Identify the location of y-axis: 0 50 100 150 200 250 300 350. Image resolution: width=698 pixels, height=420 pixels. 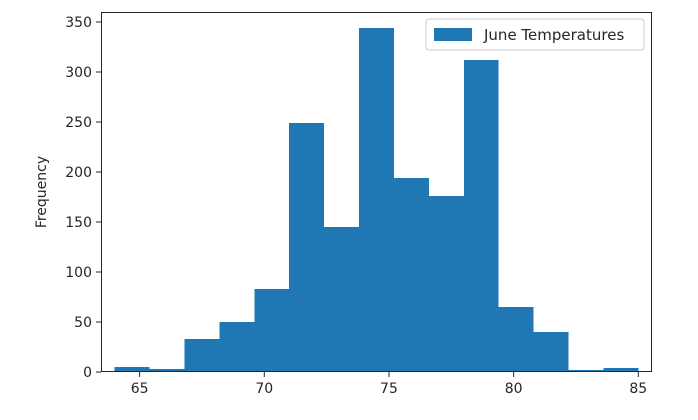
(83, 198).